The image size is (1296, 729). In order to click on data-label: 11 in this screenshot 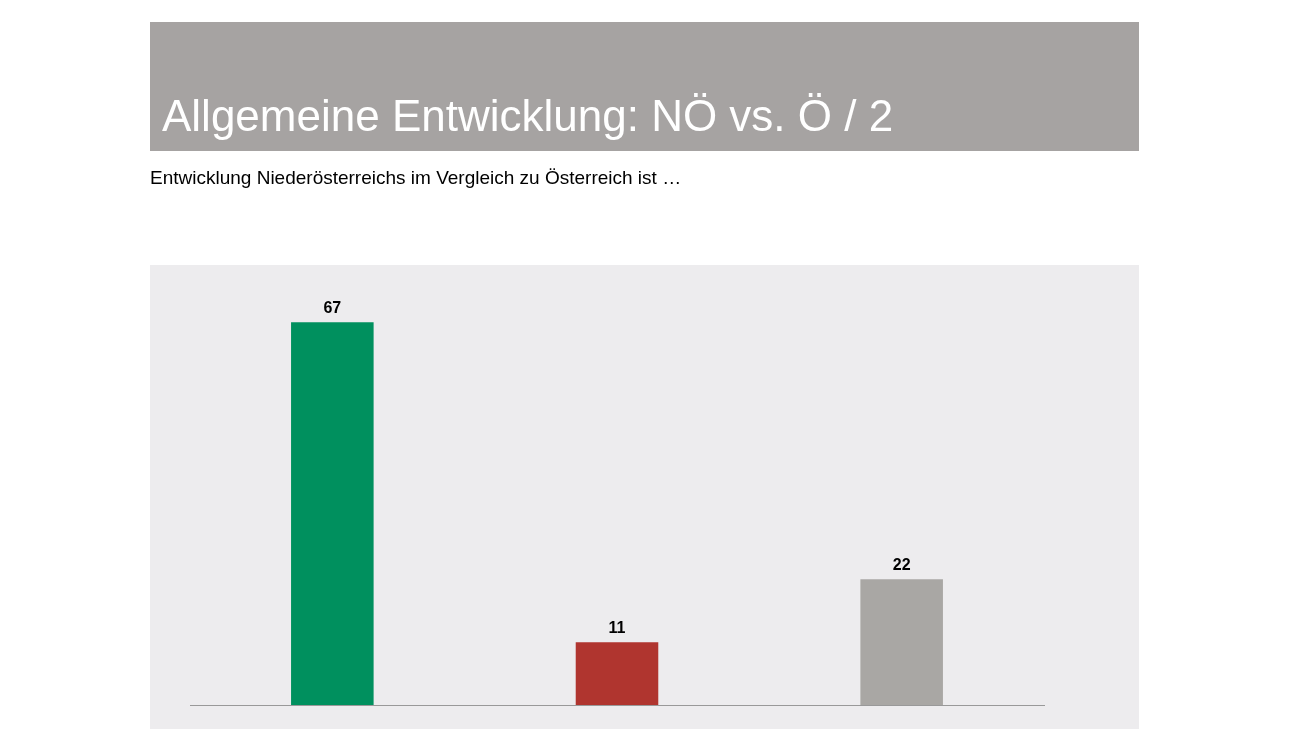, I will do `click(617, 627)`.